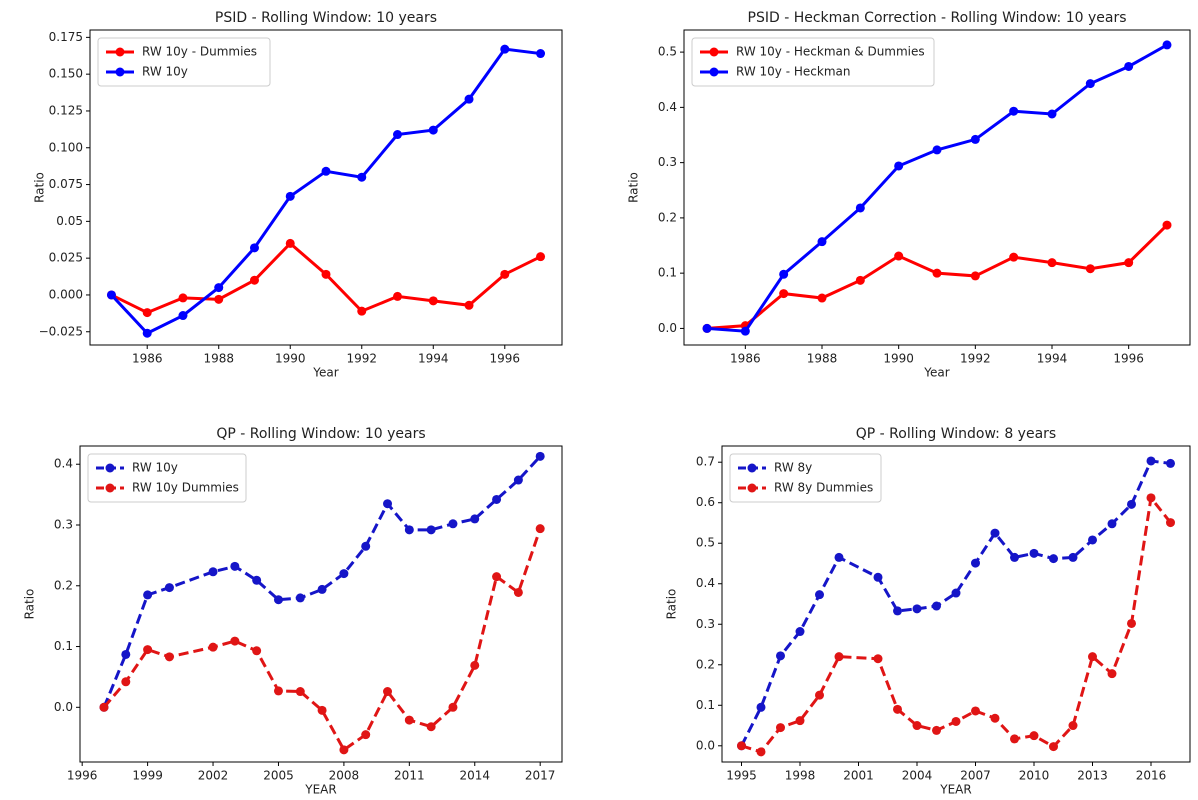 The width and height of the screenshot is (1198, 800). What do you see at coordinates (1092, 776) in the screenshot?
I see `x-tick-label: 2013` at bounding box center [1092, 776].